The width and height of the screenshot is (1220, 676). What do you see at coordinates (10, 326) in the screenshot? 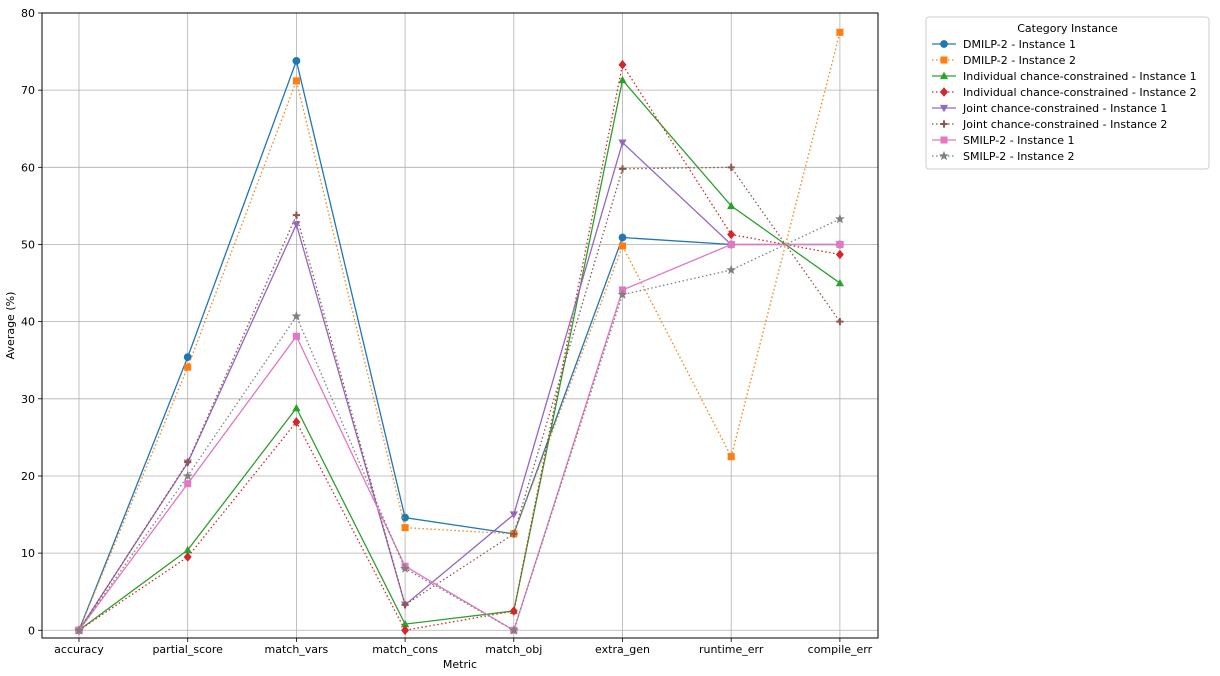
I see `y-axis-label: Average (%)` at bounding box center [10, 326].